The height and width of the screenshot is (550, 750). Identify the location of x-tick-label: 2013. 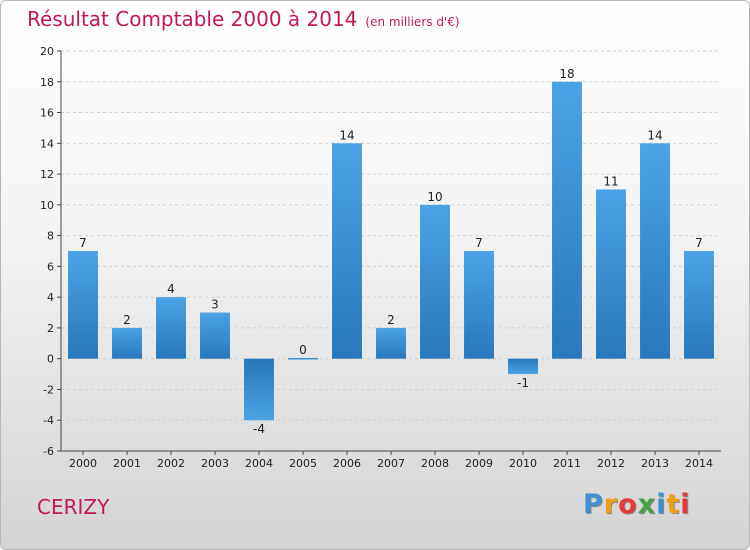
(655, 463).